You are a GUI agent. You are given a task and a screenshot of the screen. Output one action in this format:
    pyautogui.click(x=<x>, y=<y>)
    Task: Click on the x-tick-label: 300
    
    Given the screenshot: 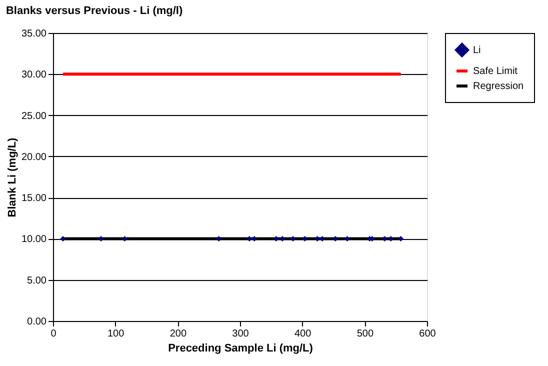 What is the action you would take?
    pyautogui.click(x=241, y=334)
    